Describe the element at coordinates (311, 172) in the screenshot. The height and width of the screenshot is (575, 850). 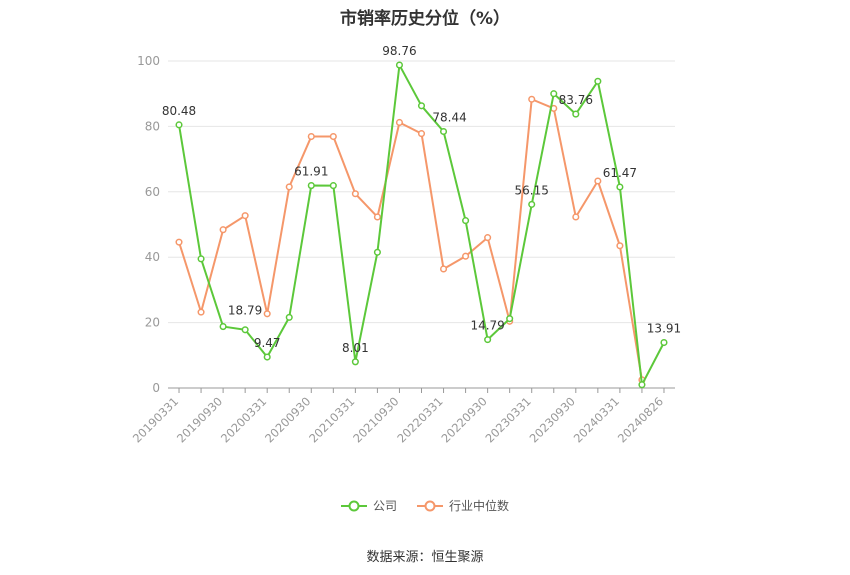
I see `data-label: 61.91` at that location.